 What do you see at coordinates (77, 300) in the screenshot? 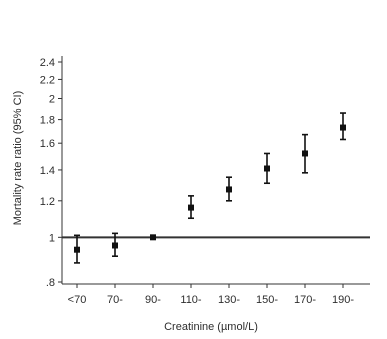
I see `x-tick-label: <70` at bounding box center [77, 300].